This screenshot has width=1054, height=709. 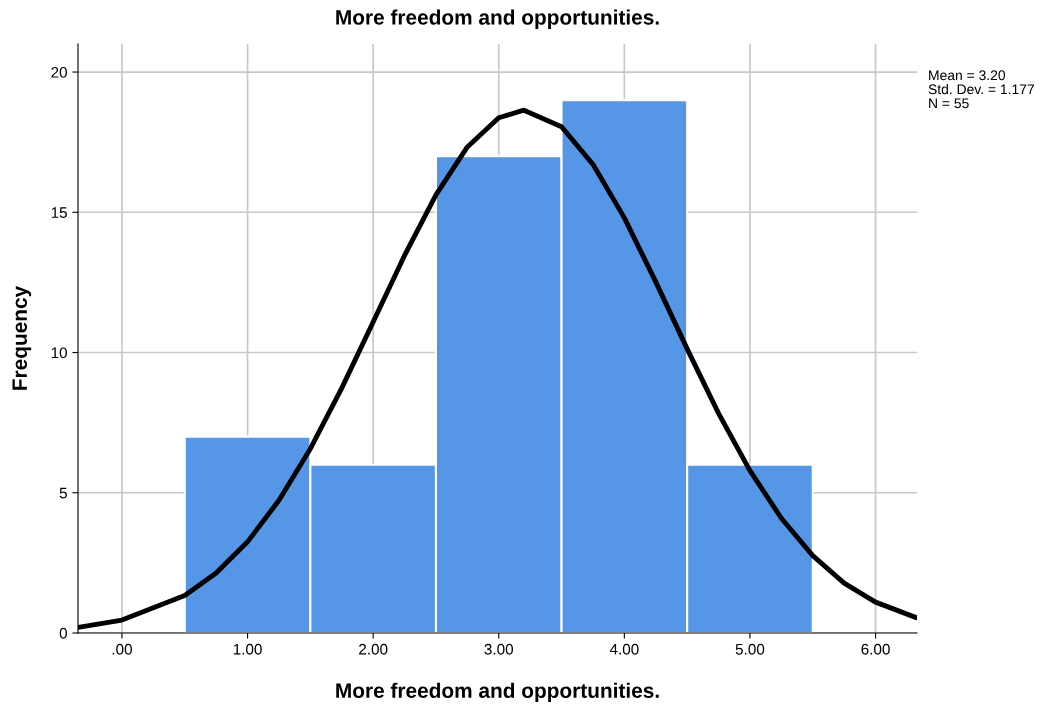 What do you see at coordinates (967, 75) in the screenshot?
I see `text: Mean = 3.20` at bounding box center [967, 75].